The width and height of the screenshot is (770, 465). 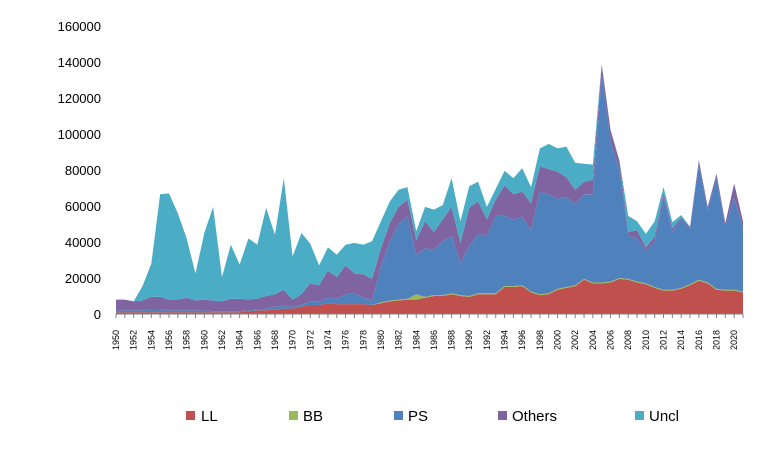 I want to click on x-tick-label: 1980, so click(x=381, y=340).